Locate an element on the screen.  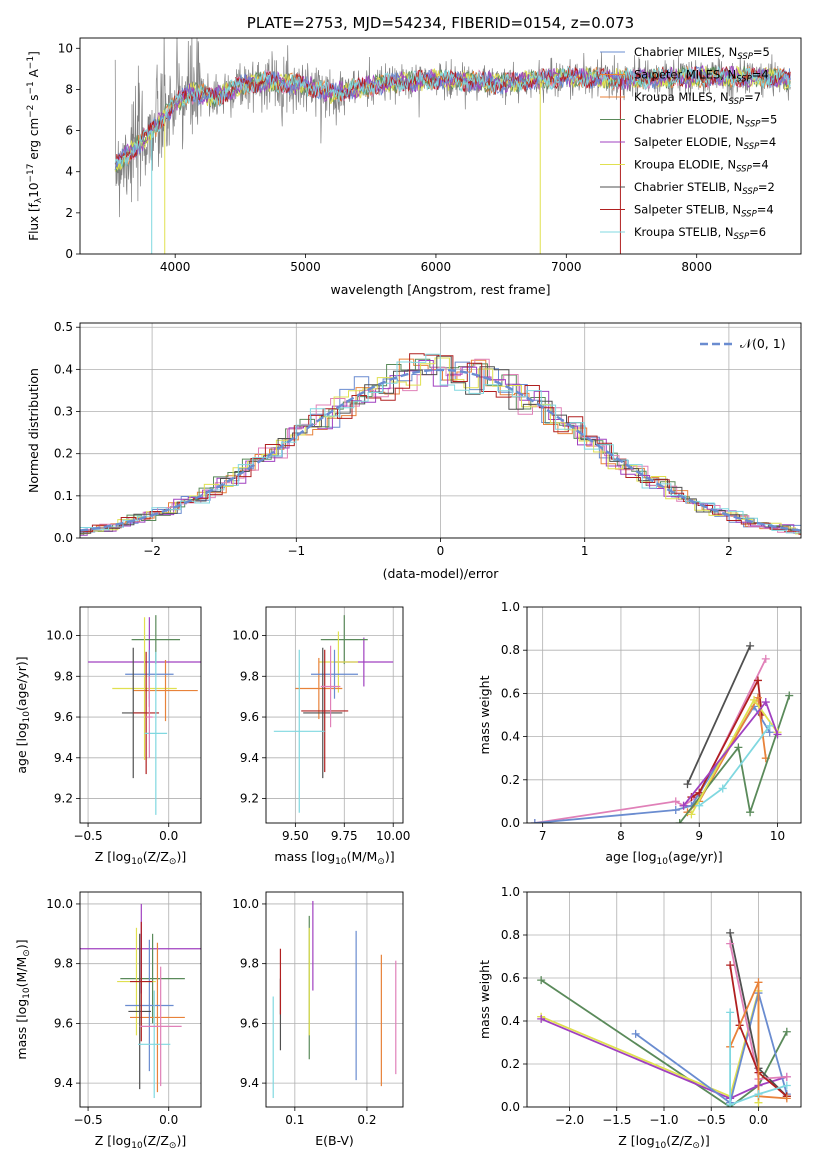
residuals-x-tick-label: 1 is located at coordinates (585, 551).